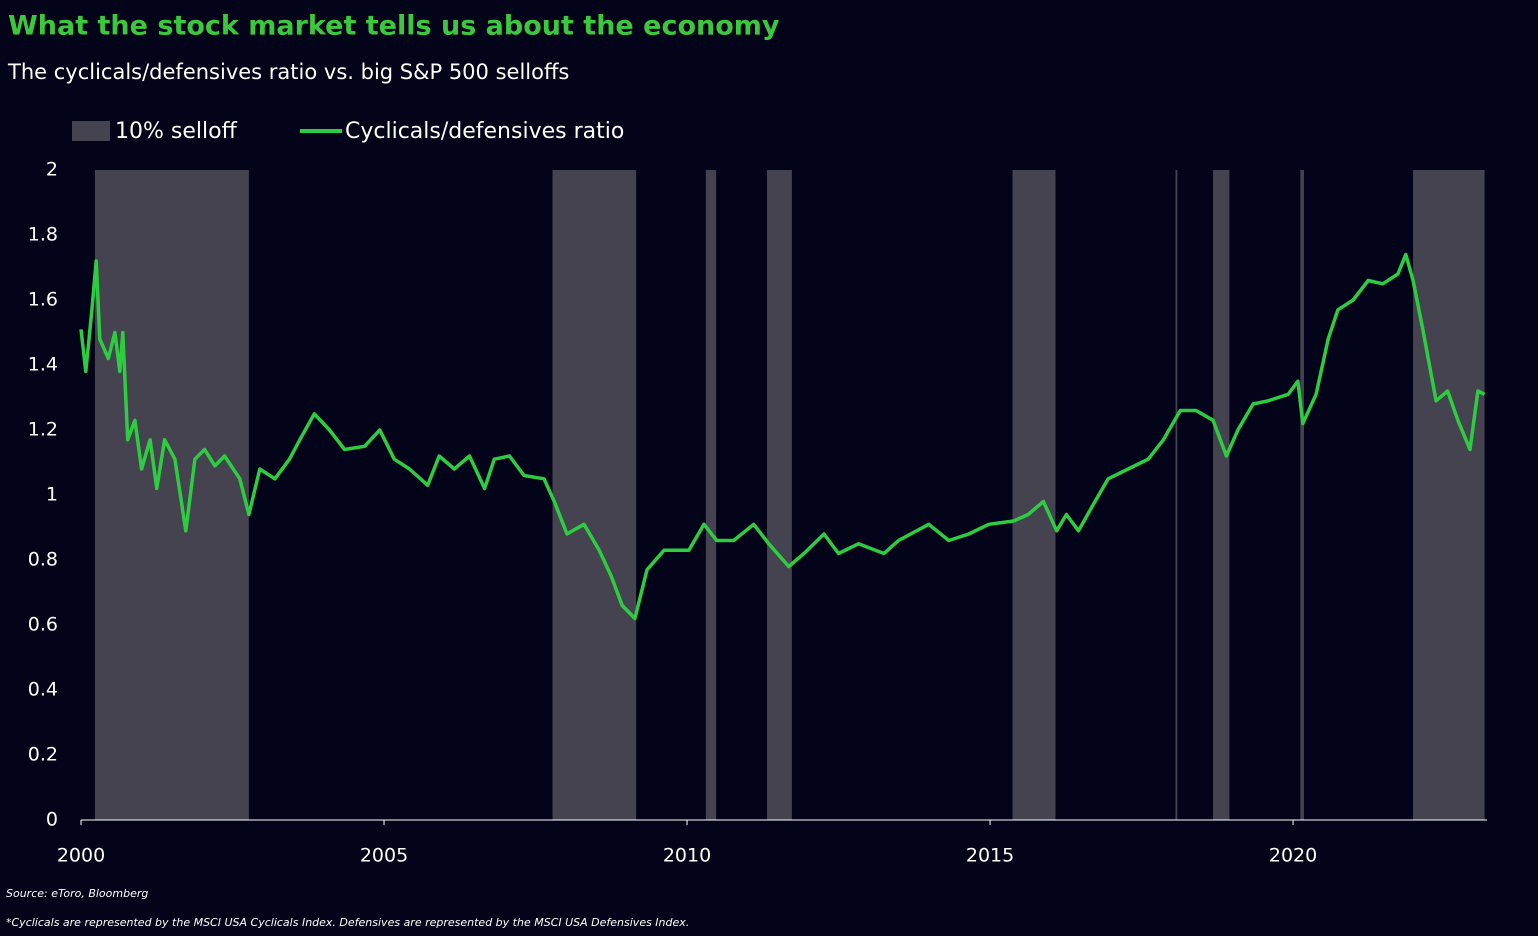 The width and height of the screenshot is (1538, 936). Describe the element at coordinates (1293, 856) in the screenshot. I see `x-tick-label: 2020` at that location.